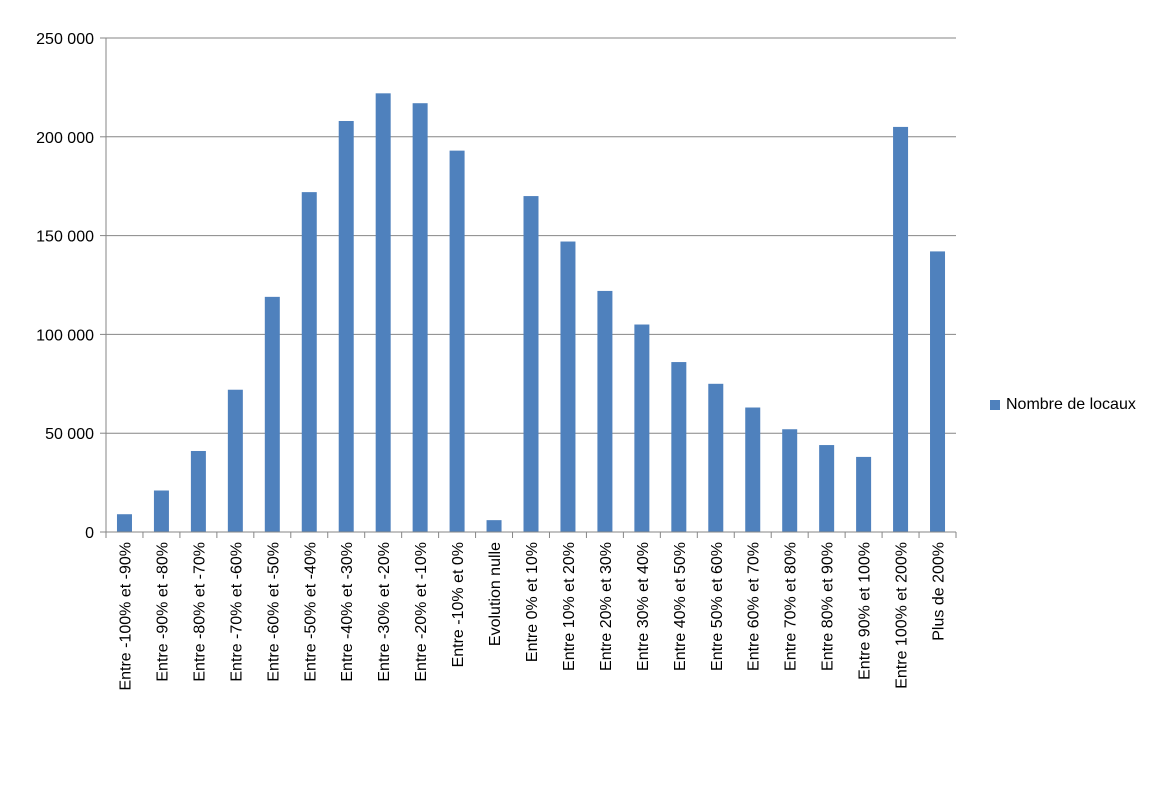  Describe the element at coordinates (939, 591) in the screenshot. I see `x-tick-label: Plus de 200%` at that location.